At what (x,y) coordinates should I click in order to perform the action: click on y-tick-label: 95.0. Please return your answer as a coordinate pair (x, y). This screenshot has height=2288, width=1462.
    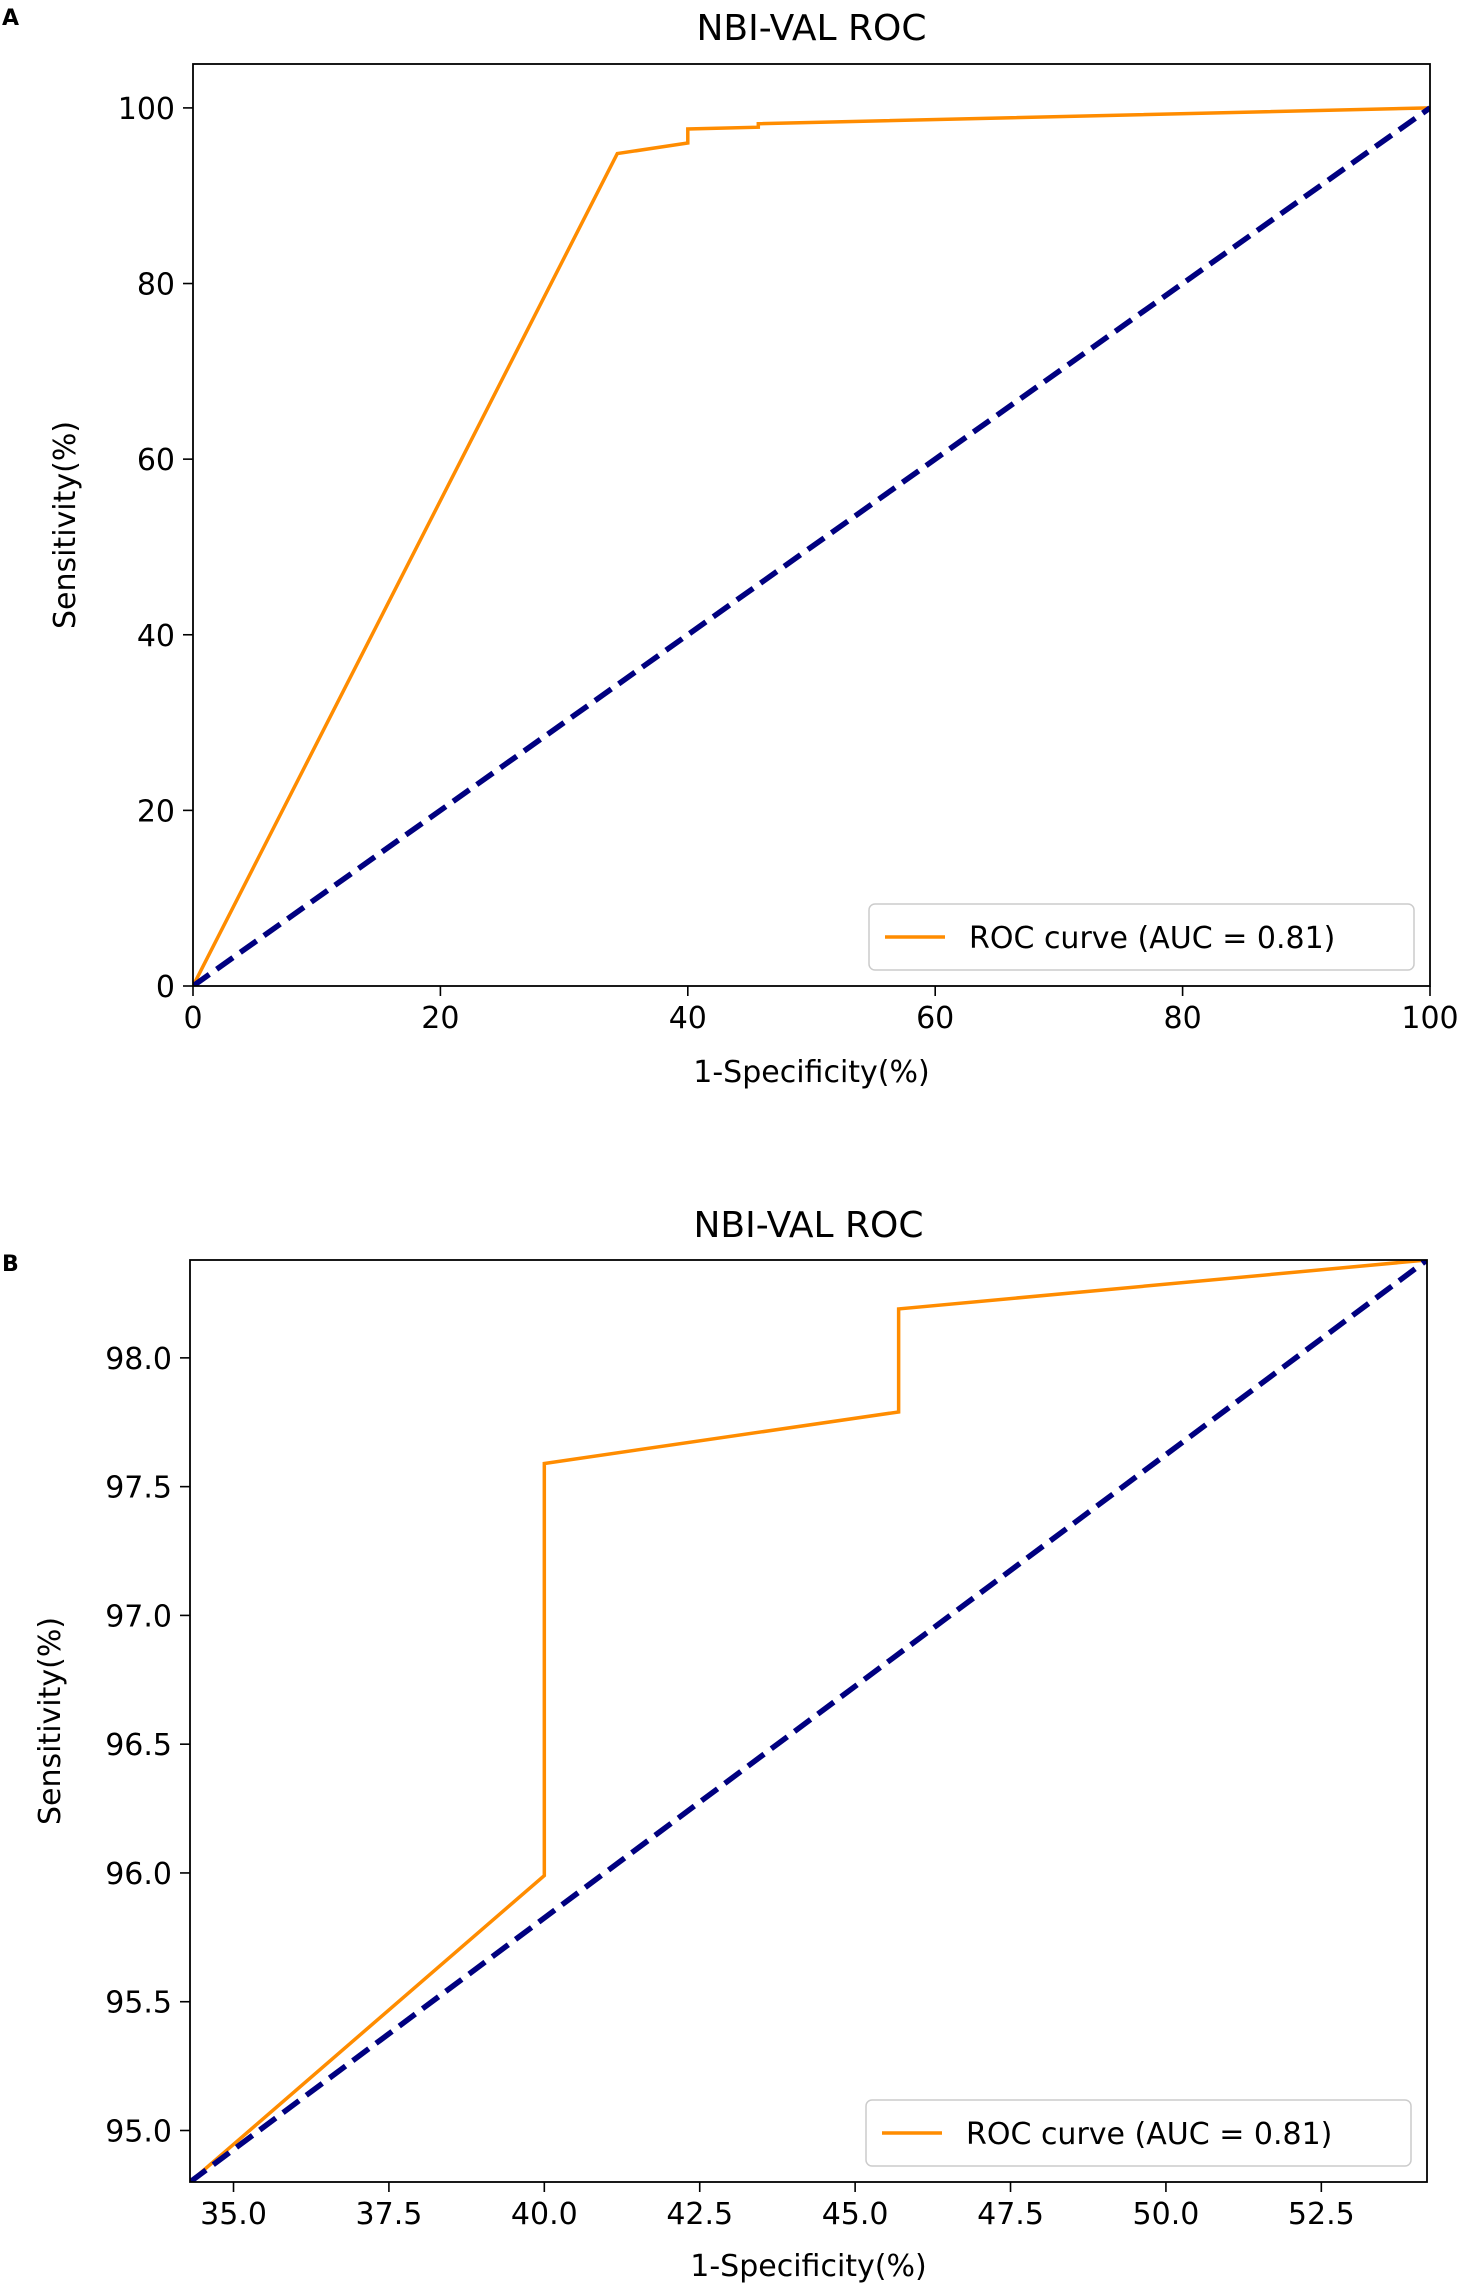
    Looking at the image, I should click on (138, 2131).